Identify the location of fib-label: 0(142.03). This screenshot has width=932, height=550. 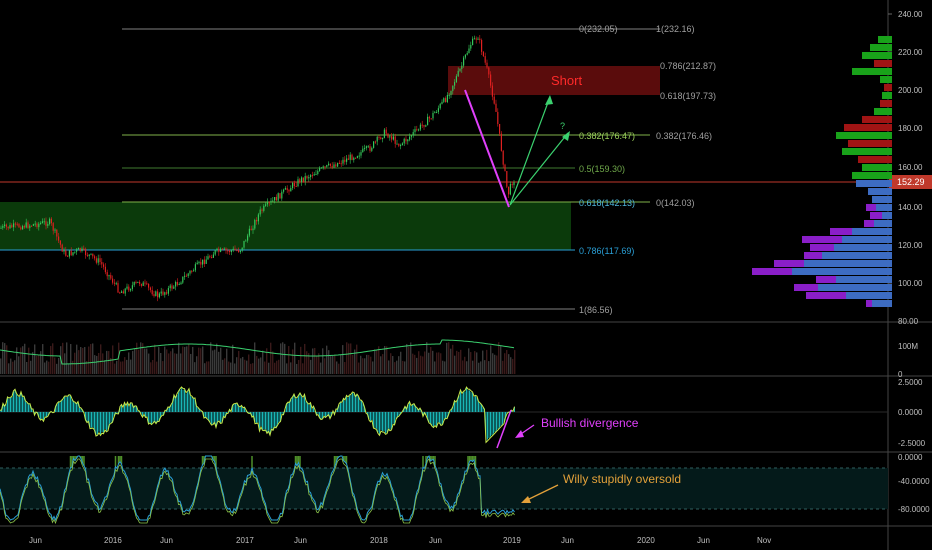
(675, 203).